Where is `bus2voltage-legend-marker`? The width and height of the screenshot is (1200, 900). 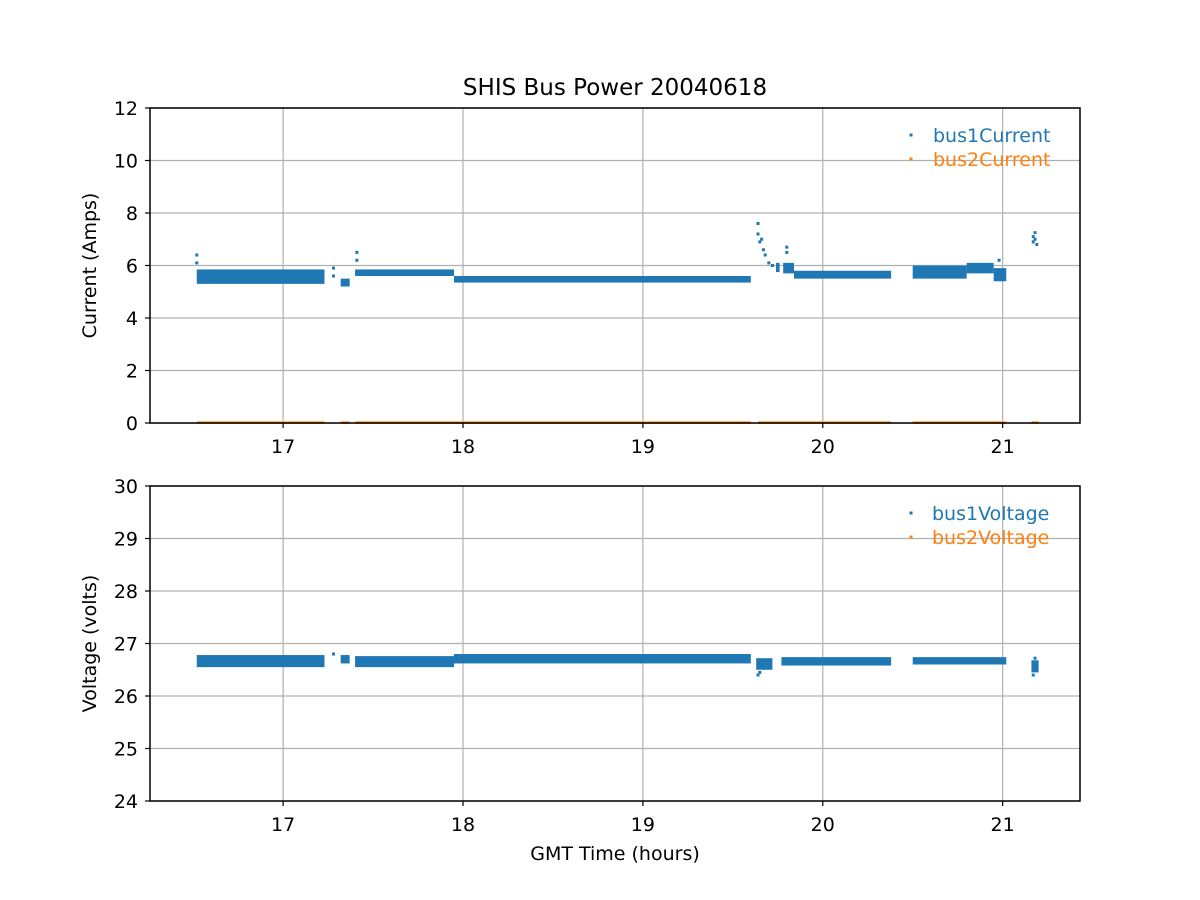
bus2voltage-legend-marker is located at coordinates (911, 537).